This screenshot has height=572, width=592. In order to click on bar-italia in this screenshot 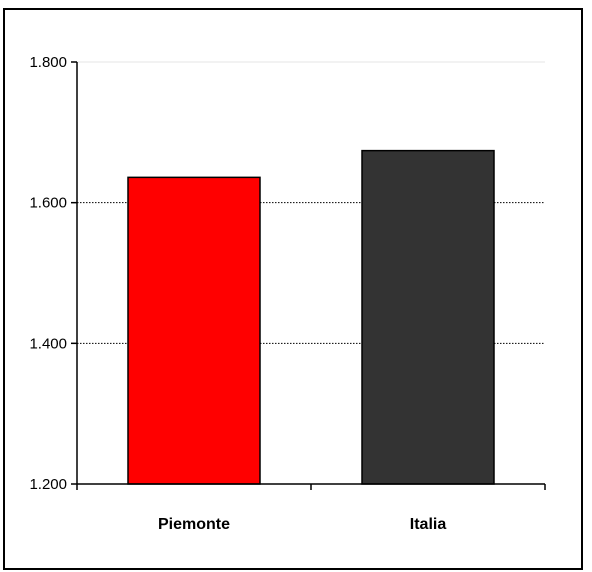, I will do `click(428, 317)`.